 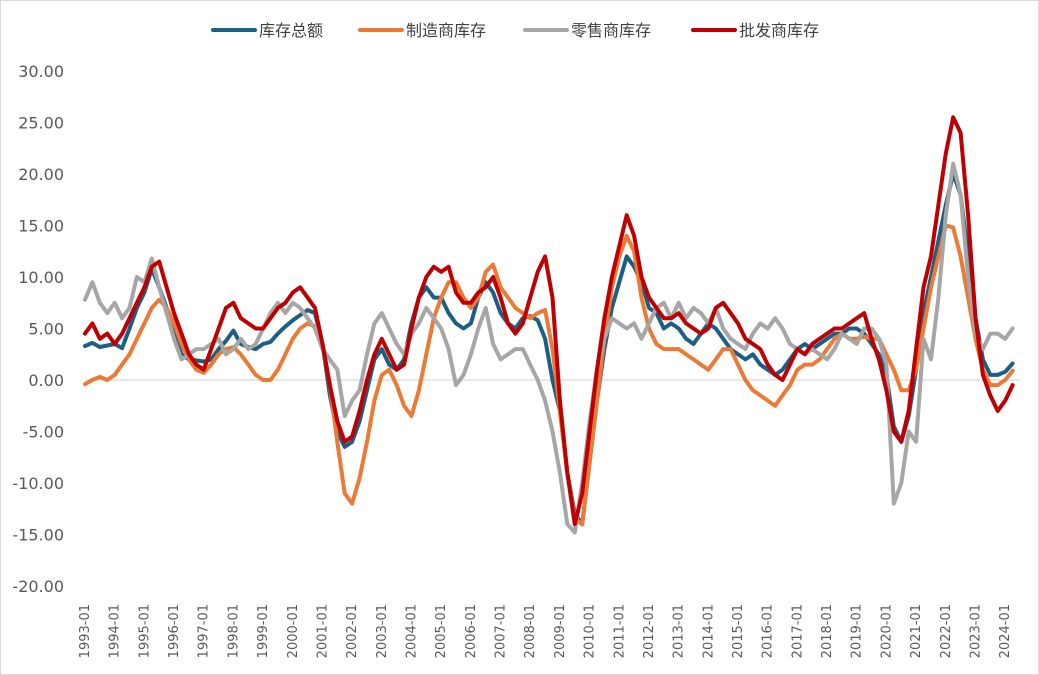 What do you see at coordinates (797, 631) in the screenshot?
I see `x-tick-label: 2017-01` at bounding box center [797, 631].